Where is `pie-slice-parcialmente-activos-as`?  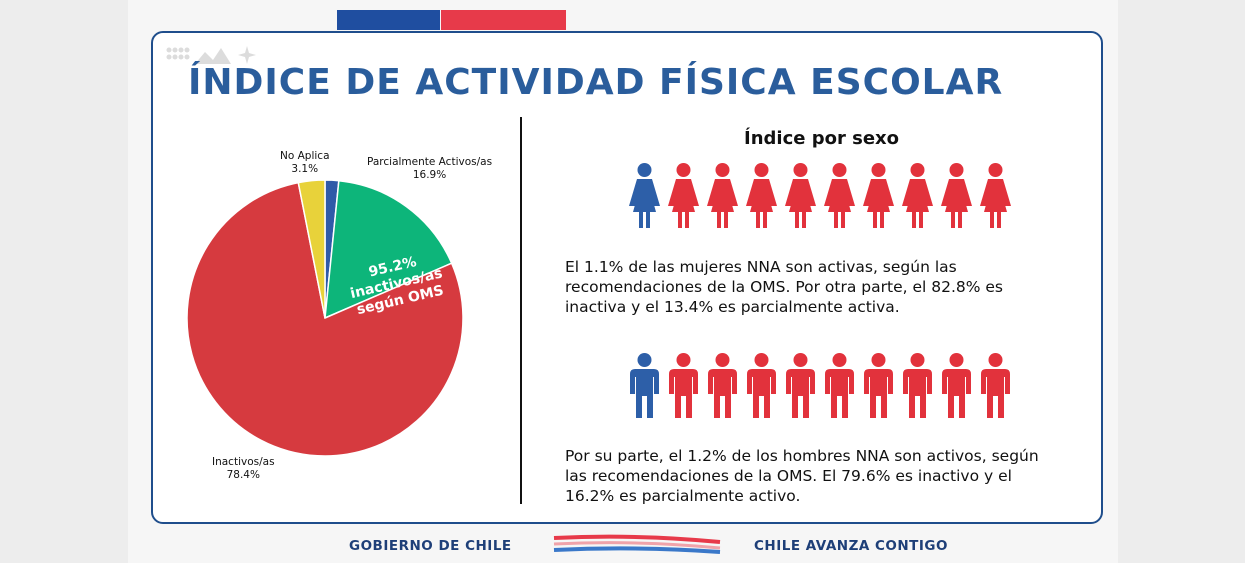
pie-slice-parcialmente-activos-as is located at coordinates (388, 249).